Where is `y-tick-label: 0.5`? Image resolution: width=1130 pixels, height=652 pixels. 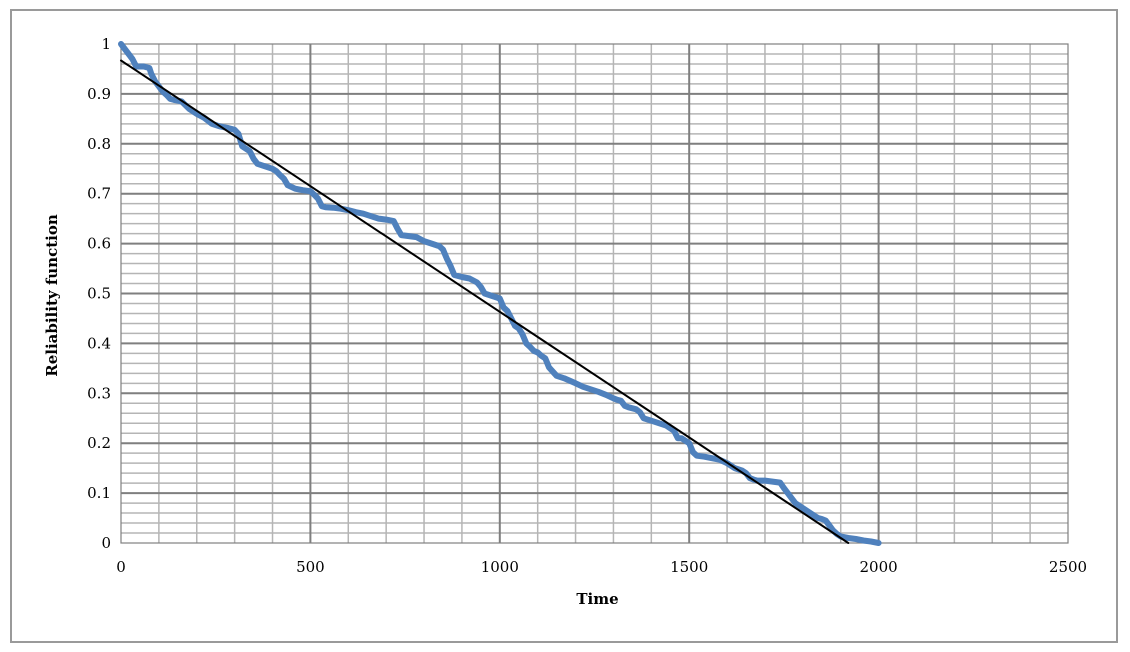
y-tick-label: 0.5 is located at coordinates (99, 294).